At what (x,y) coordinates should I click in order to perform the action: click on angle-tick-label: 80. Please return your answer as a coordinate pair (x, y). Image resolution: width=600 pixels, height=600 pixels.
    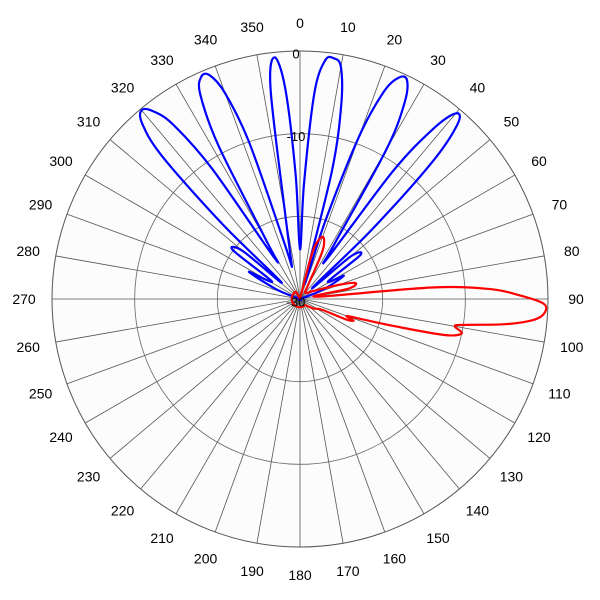
    Looking at the image, I should click on (572, 251).